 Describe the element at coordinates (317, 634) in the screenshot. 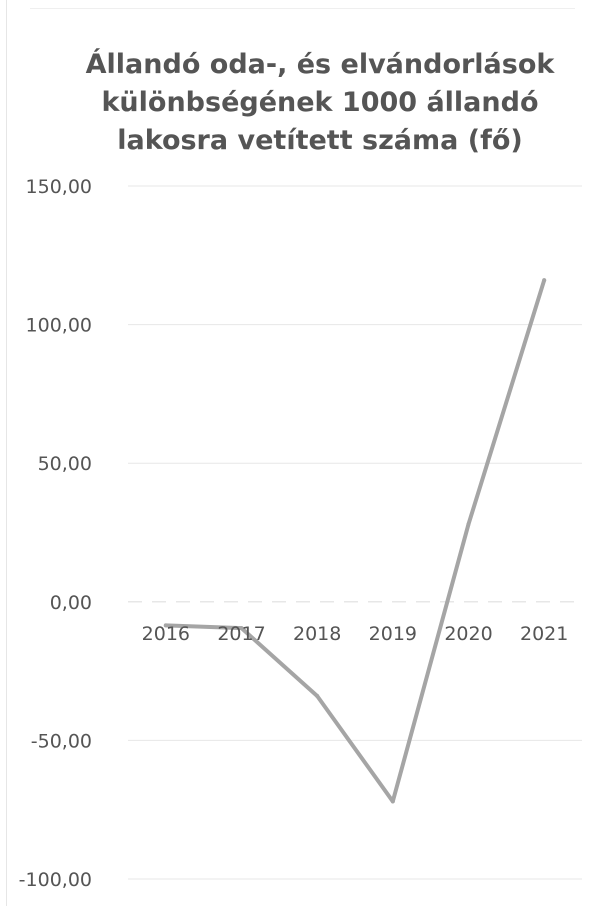

I see `x-tick-label-2018: 2018` at that location.